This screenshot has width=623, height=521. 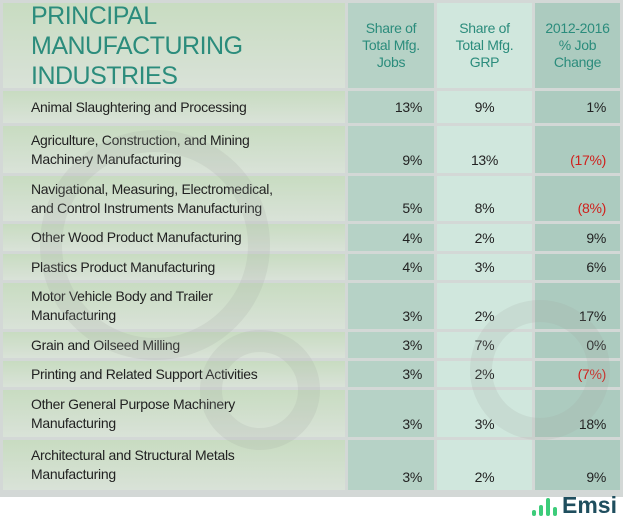 What do you see at coordinates (577, 149) in the screenshot?
I see `change-cell: (17%)` at bounding box center [577, 149].